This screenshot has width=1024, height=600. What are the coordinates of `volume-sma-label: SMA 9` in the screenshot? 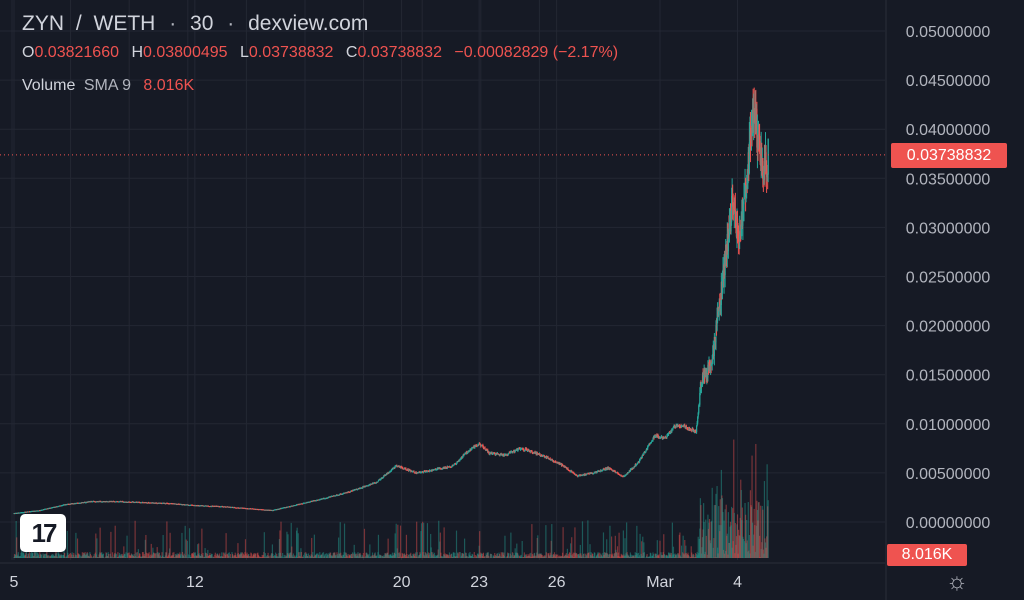 It's located at (107, 85).